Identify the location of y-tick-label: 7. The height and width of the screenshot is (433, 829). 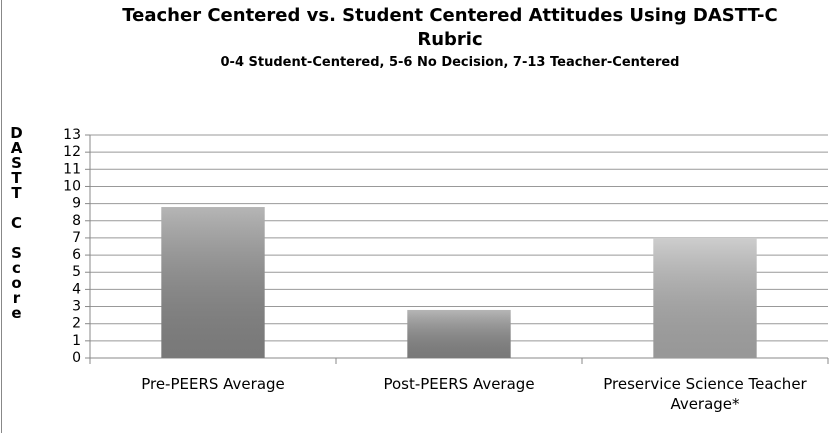
(76, 238).